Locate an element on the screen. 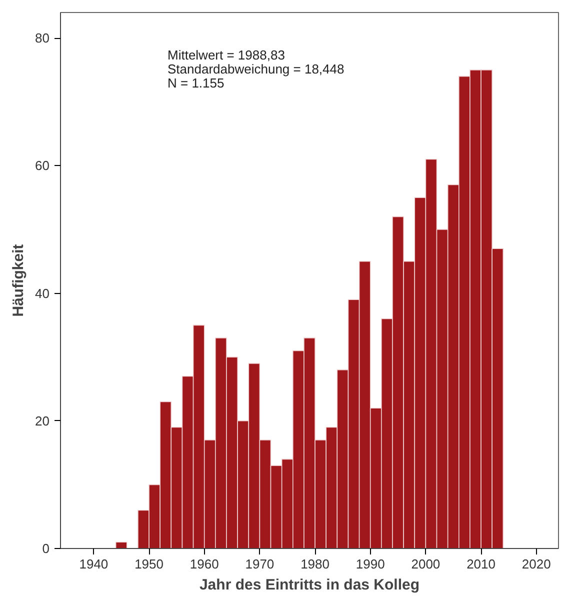  x-tick-label: 1940 is located at coordinates (93, 564).